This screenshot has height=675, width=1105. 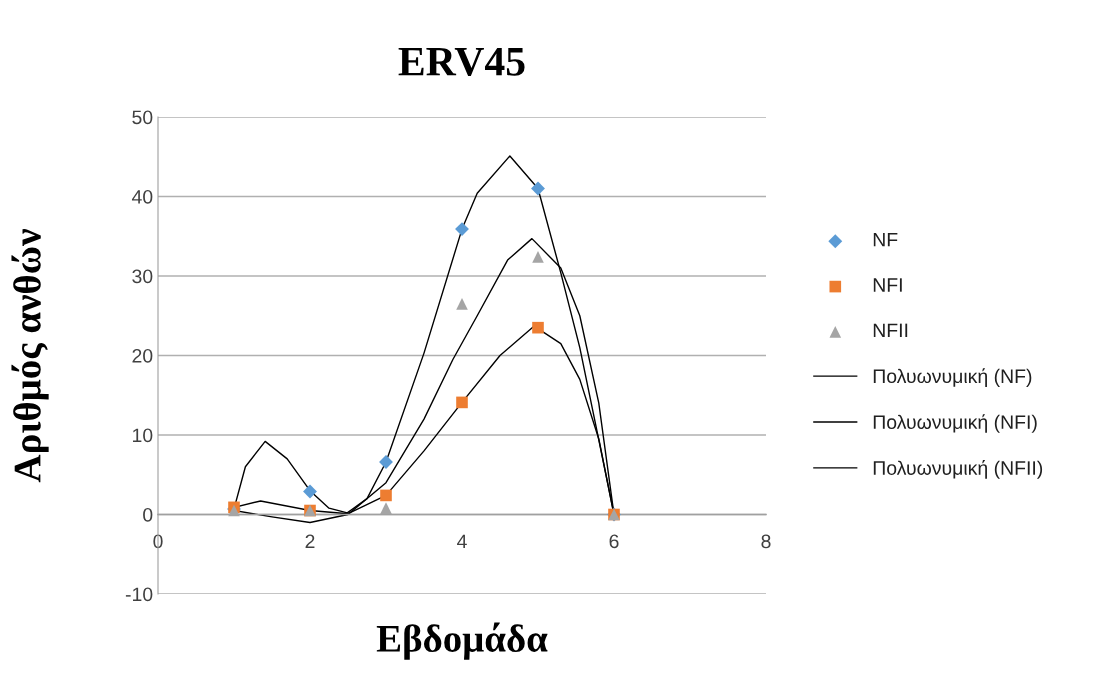 I want to click on chart-title: ERV45, so click(x=461, y=61).